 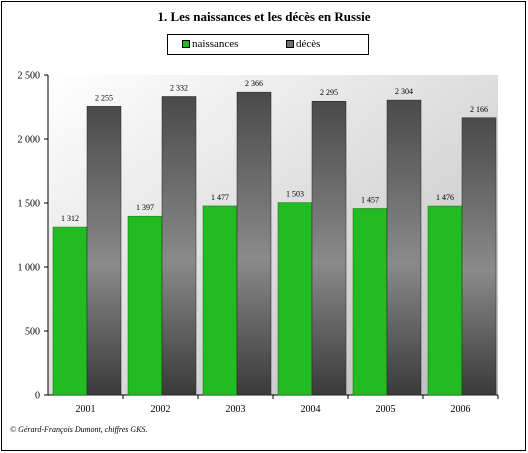 I want to click on legend-item-naissances: naissances, so click(x=210, y=44).